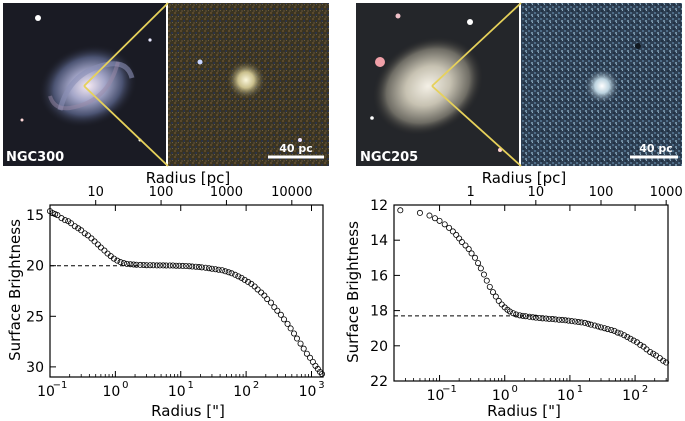  What do you see at coordinates (84, 86) in the screenshot?
I see `ngc300-spiral-arm` at bounding box center [84, 86].